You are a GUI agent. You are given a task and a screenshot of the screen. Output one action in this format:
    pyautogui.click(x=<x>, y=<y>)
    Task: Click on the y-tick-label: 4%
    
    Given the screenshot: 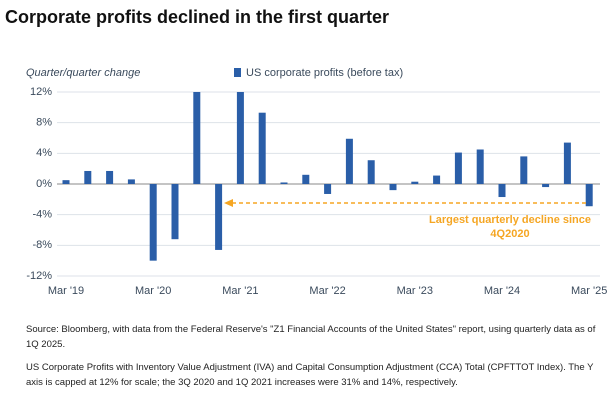 What is the action you would take?
    pyautogui.click(x=44, y=153)
    